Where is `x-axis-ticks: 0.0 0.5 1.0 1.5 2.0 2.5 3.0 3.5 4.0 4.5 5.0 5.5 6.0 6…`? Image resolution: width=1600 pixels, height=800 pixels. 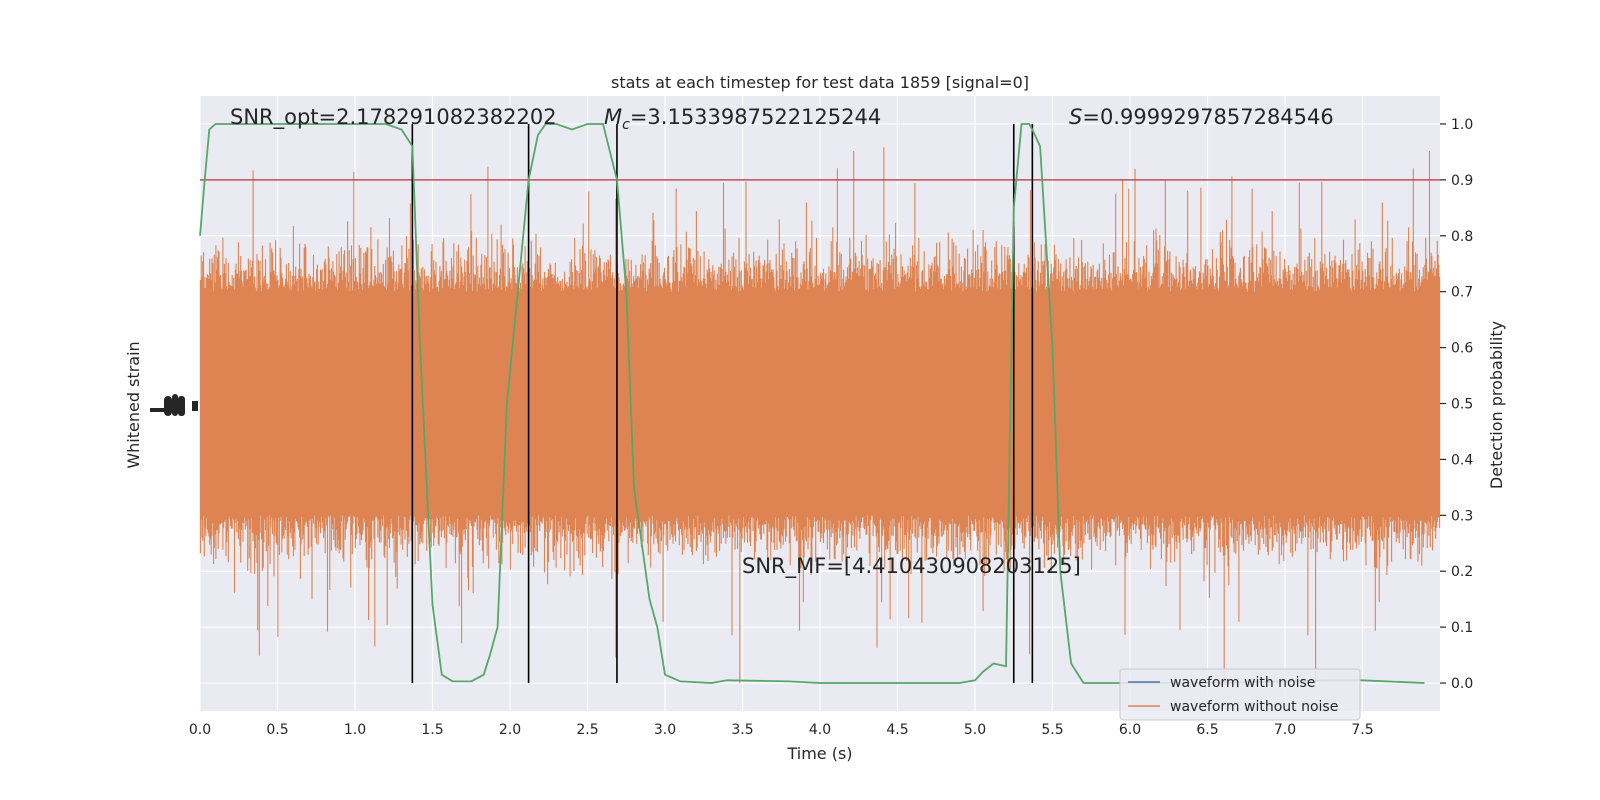
x-axis-ticks: 0.0 0.5 1.0 1.5 2.0 2.5 3.0 3.5 4.0 4.5 5.0 5.5 6.0 6… is located at coordinates (781, 730).